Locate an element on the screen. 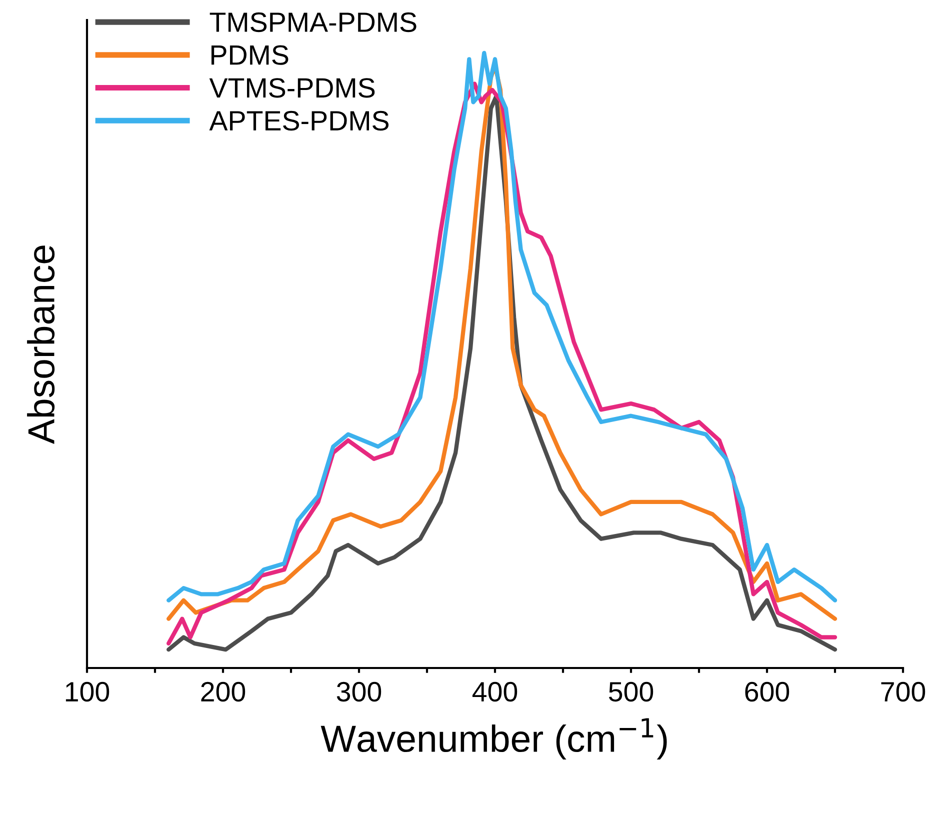 The height and width of the screenshot is (818, 939). x-tick-label: 400 is located at coordinates (495, 692).